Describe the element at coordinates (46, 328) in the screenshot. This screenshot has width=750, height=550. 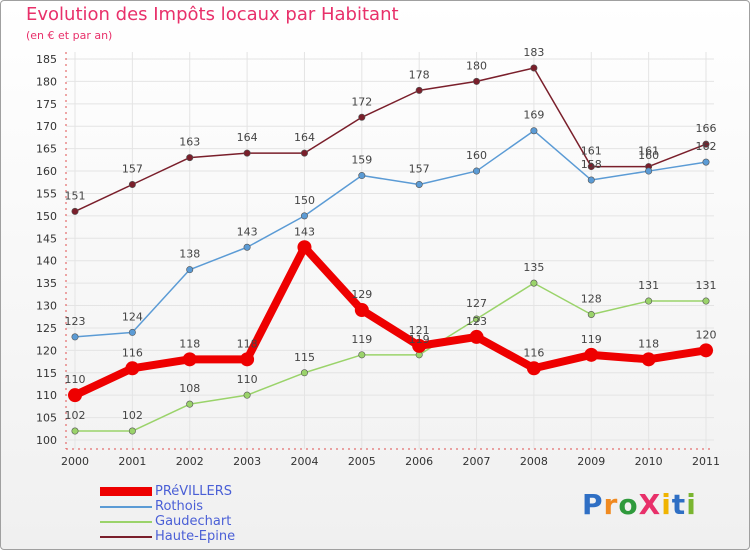
I see `y-tick-label: 125` at that location.